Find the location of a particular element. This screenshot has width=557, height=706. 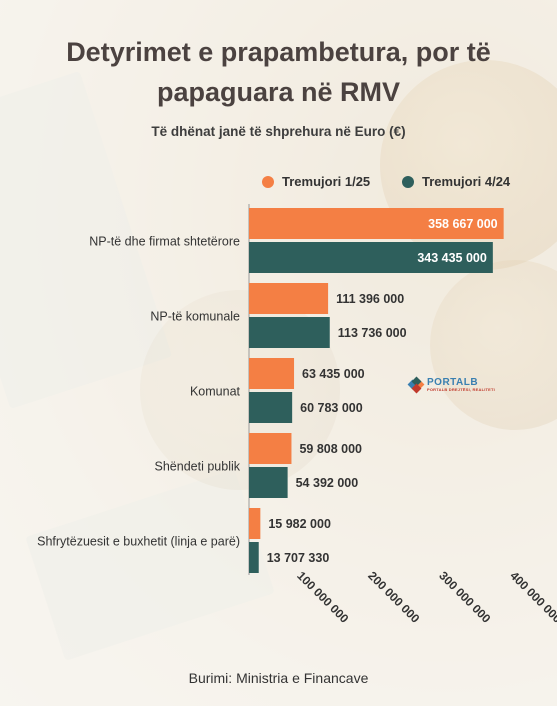

bar-value-label: 63 435 000 is located at coordinates (333, 374).